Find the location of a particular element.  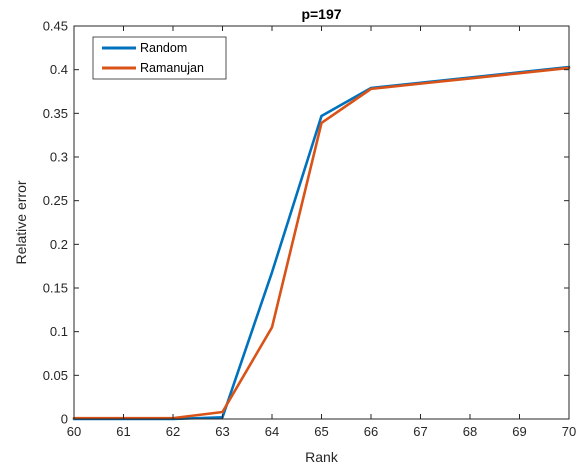

y-tick-label: 0.2 is located at coordinates (59, 244).